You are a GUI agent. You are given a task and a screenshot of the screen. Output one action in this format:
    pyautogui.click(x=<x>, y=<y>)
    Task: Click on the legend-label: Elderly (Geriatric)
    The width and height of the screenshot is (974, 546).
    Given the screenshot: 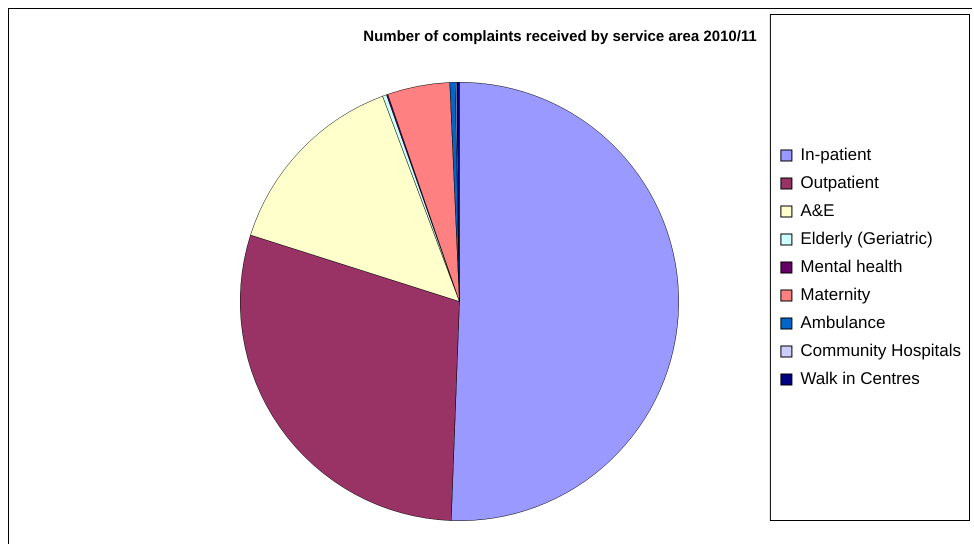 What is the action you would take?
    pyautogui.click(x=866, y=238)
    